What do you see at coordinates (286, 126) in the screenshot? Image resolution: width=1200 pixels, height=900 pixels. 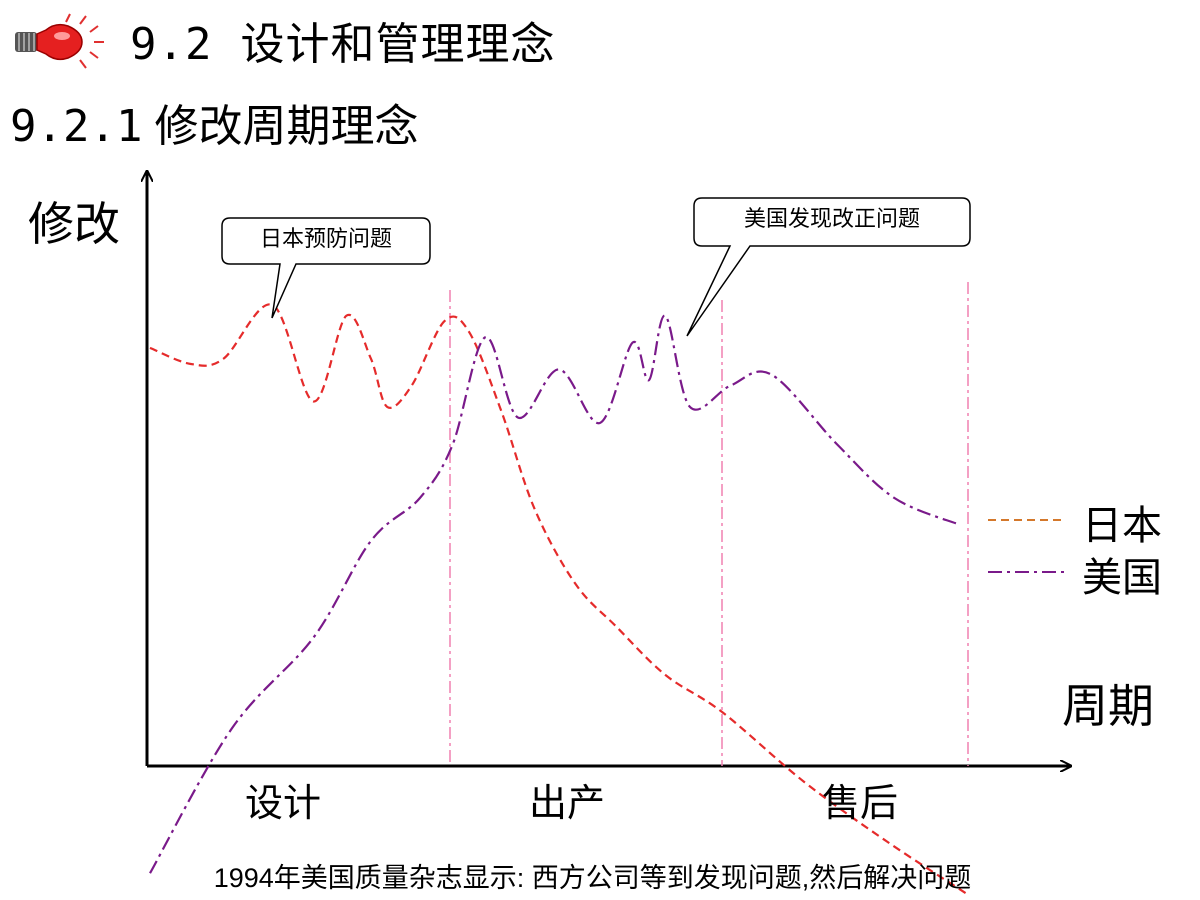 I see `subsection-title-text: 修改周期理念` at bounding box center [286, 126].